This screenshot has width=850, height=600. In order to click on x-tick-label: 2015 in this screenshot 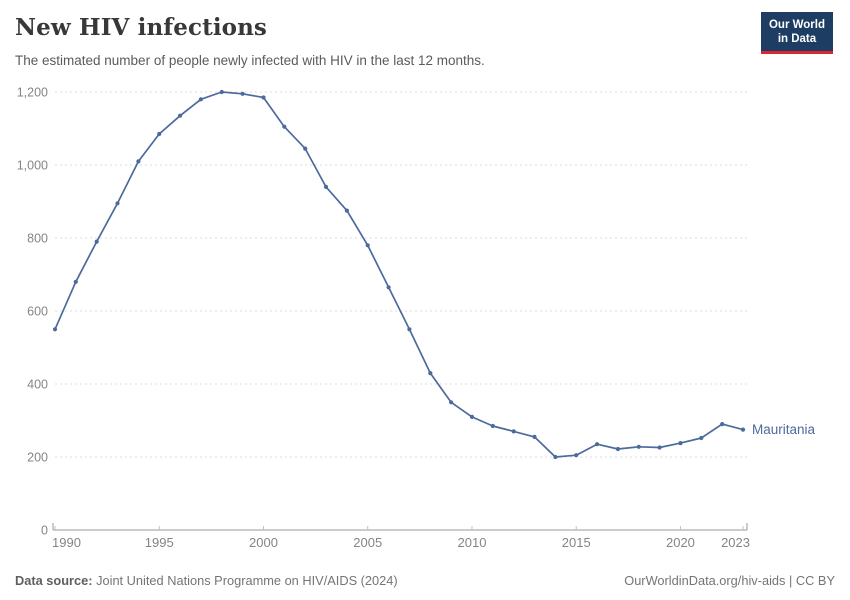, I will do `click(576, 542)`.